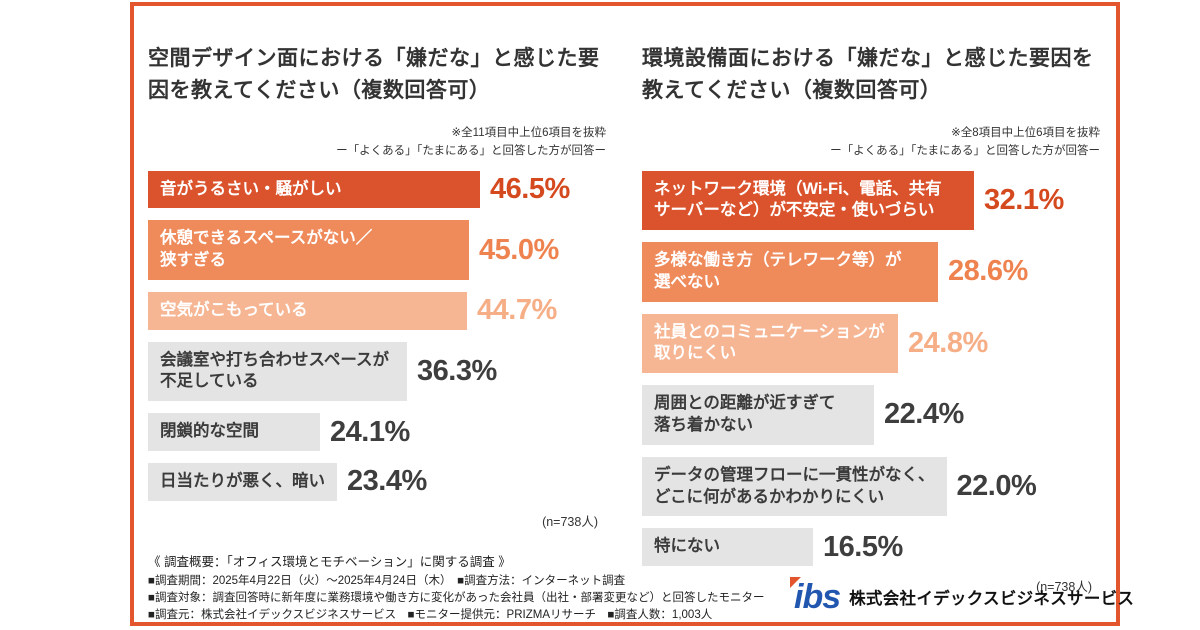  I want to click on bar-value-label: 24.8%, so click(948, 342).